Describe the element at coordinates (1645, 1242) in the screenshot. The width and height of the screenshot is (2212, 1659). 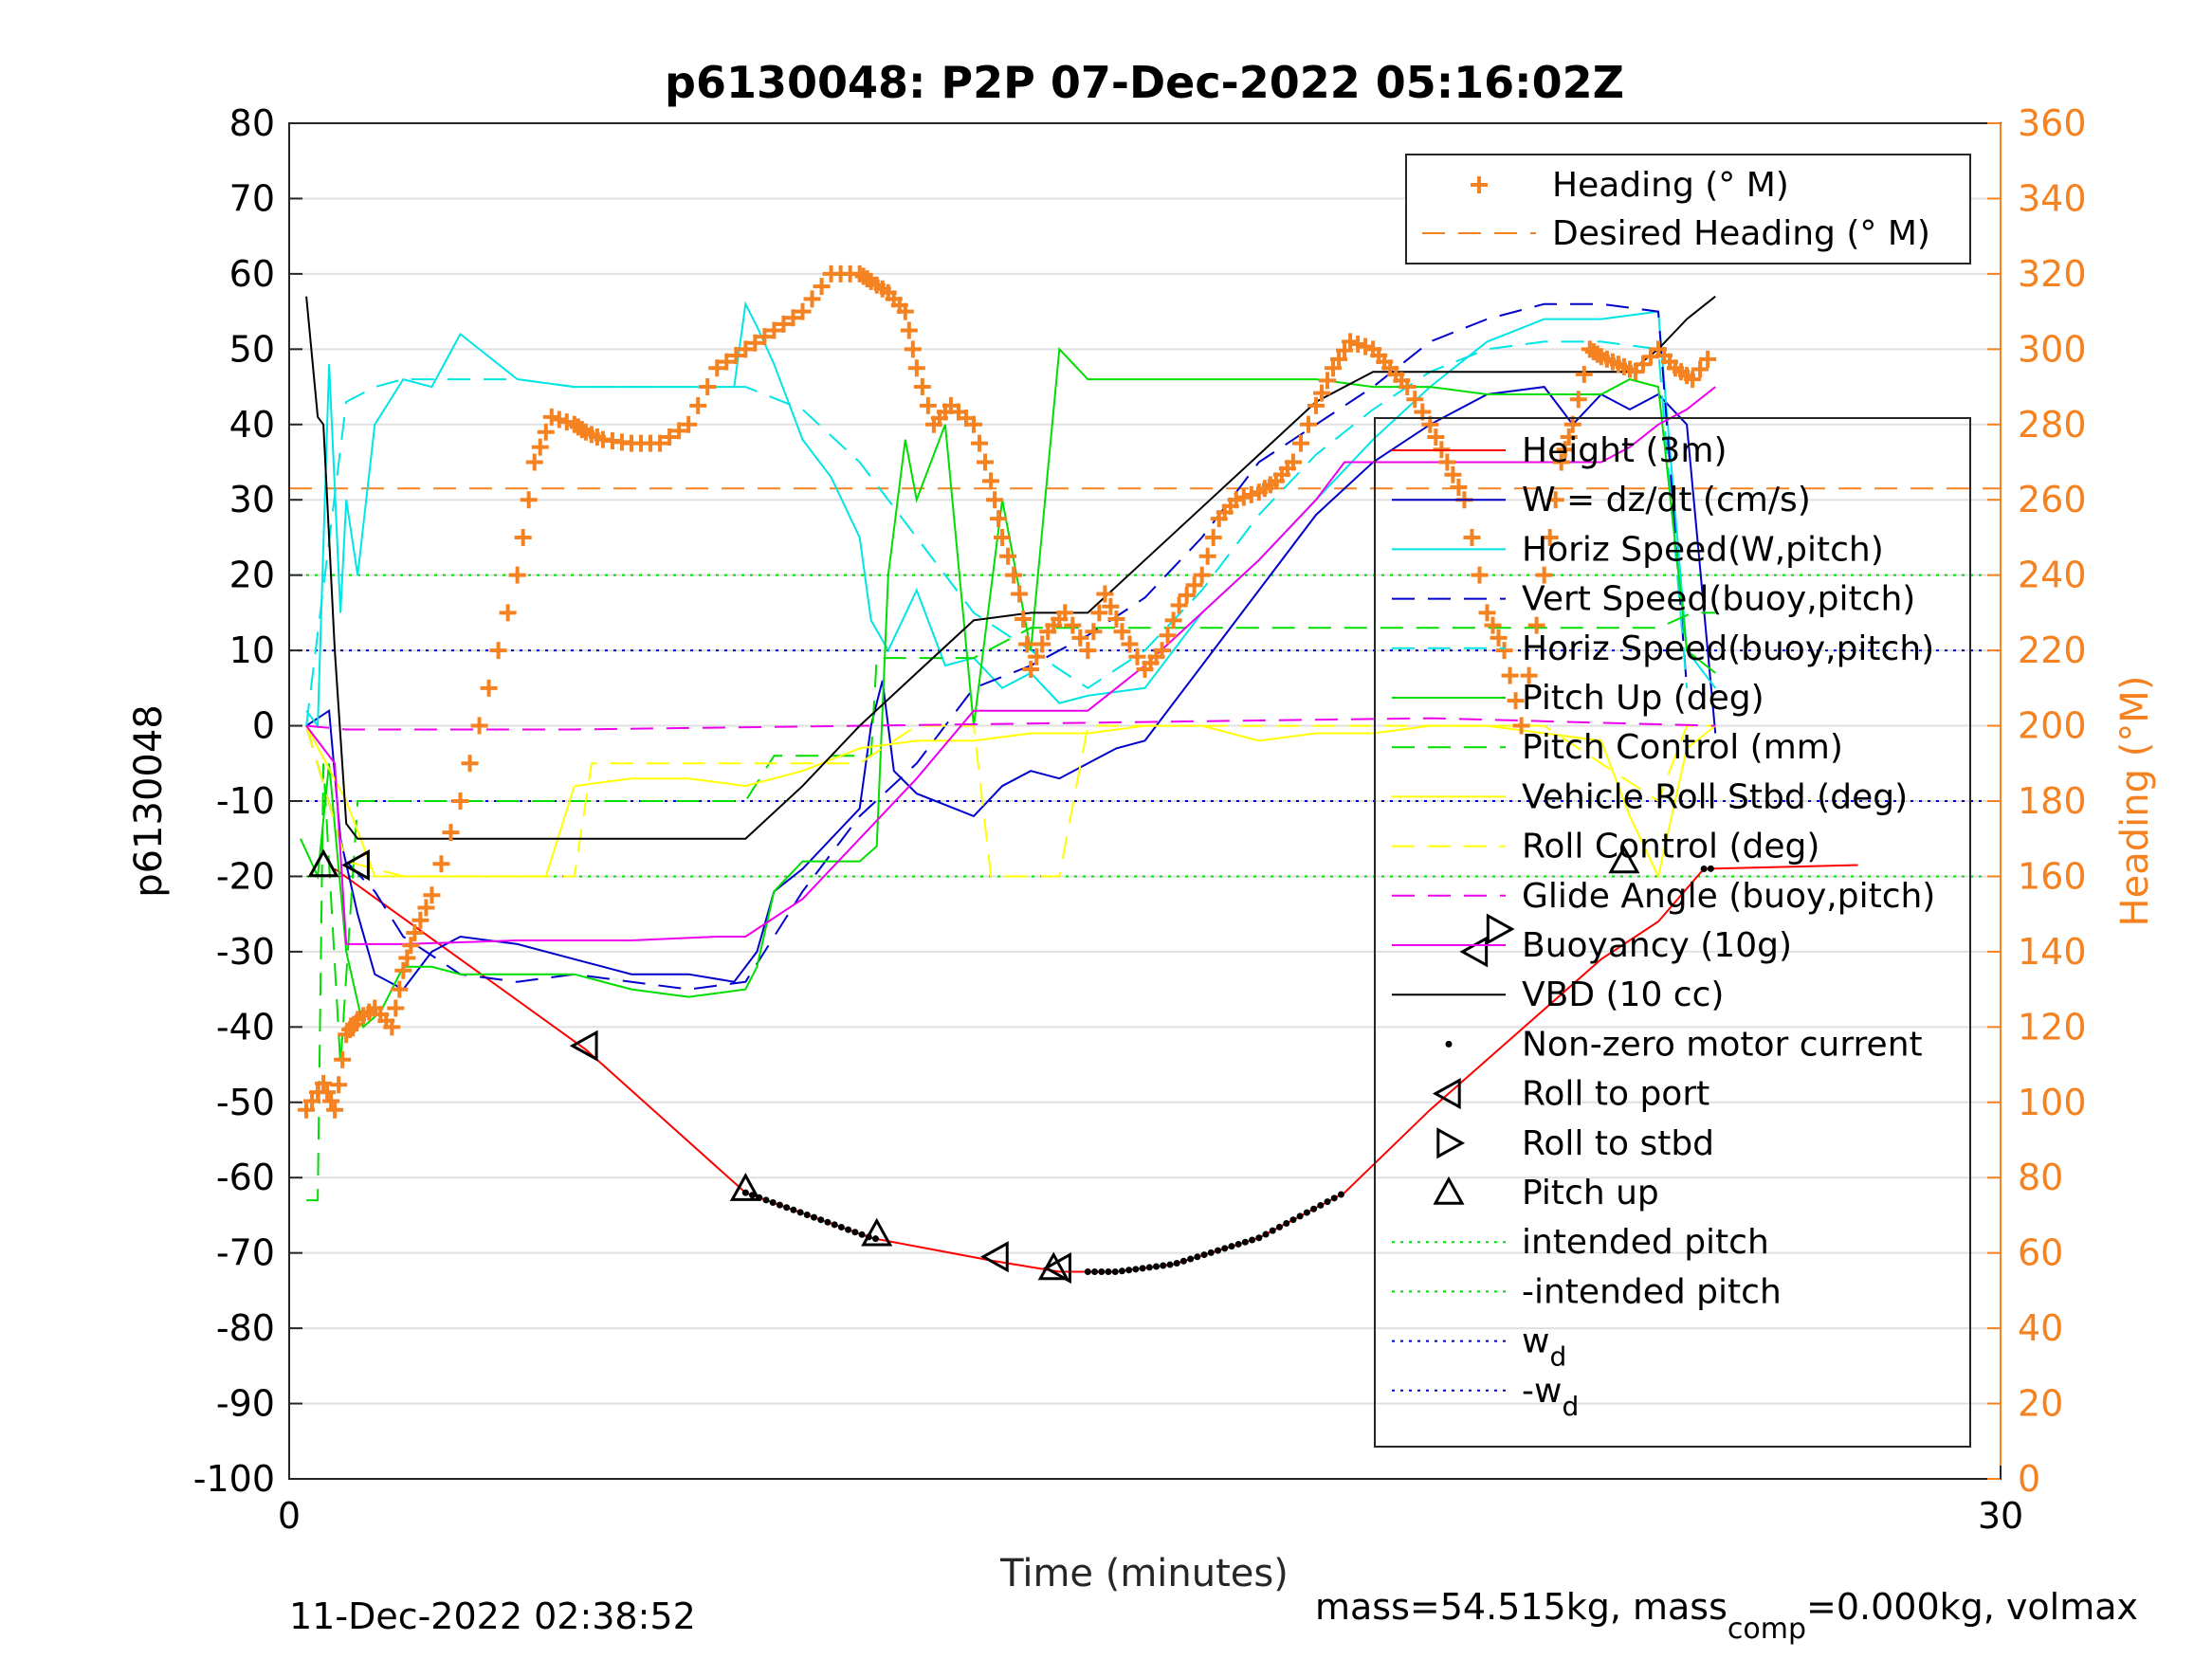
I see `legend-label: intended pitch` at that location.